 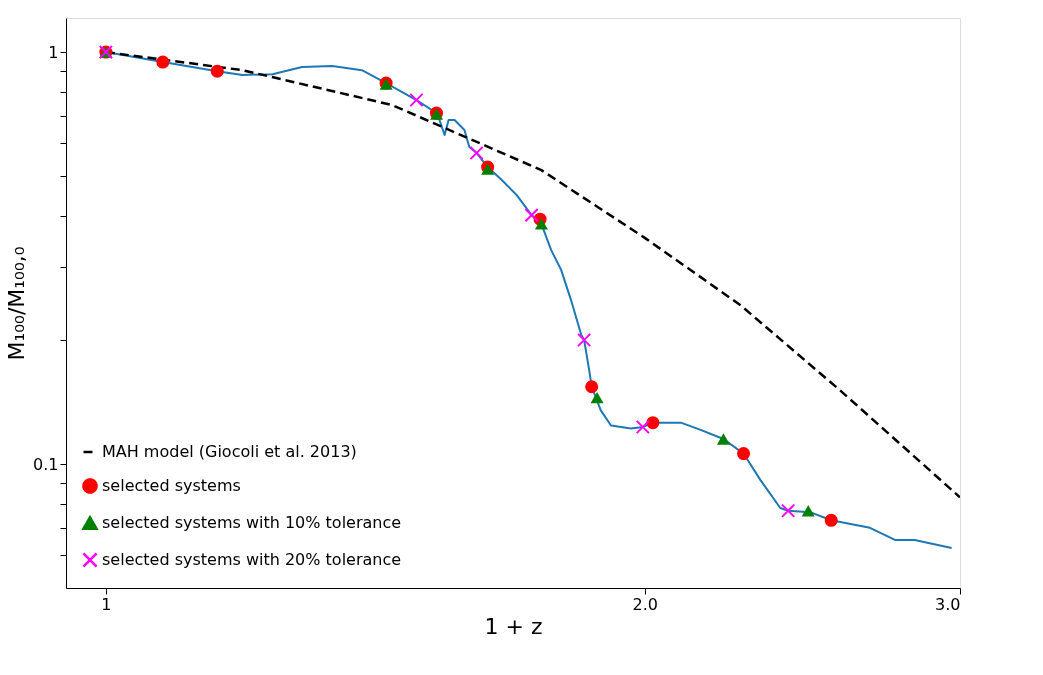 What do you see at coordinates (252, 559) in the screenshot?
I see `legend-label: selected systems with 20% tolerance` at bounding box center [252, 559].